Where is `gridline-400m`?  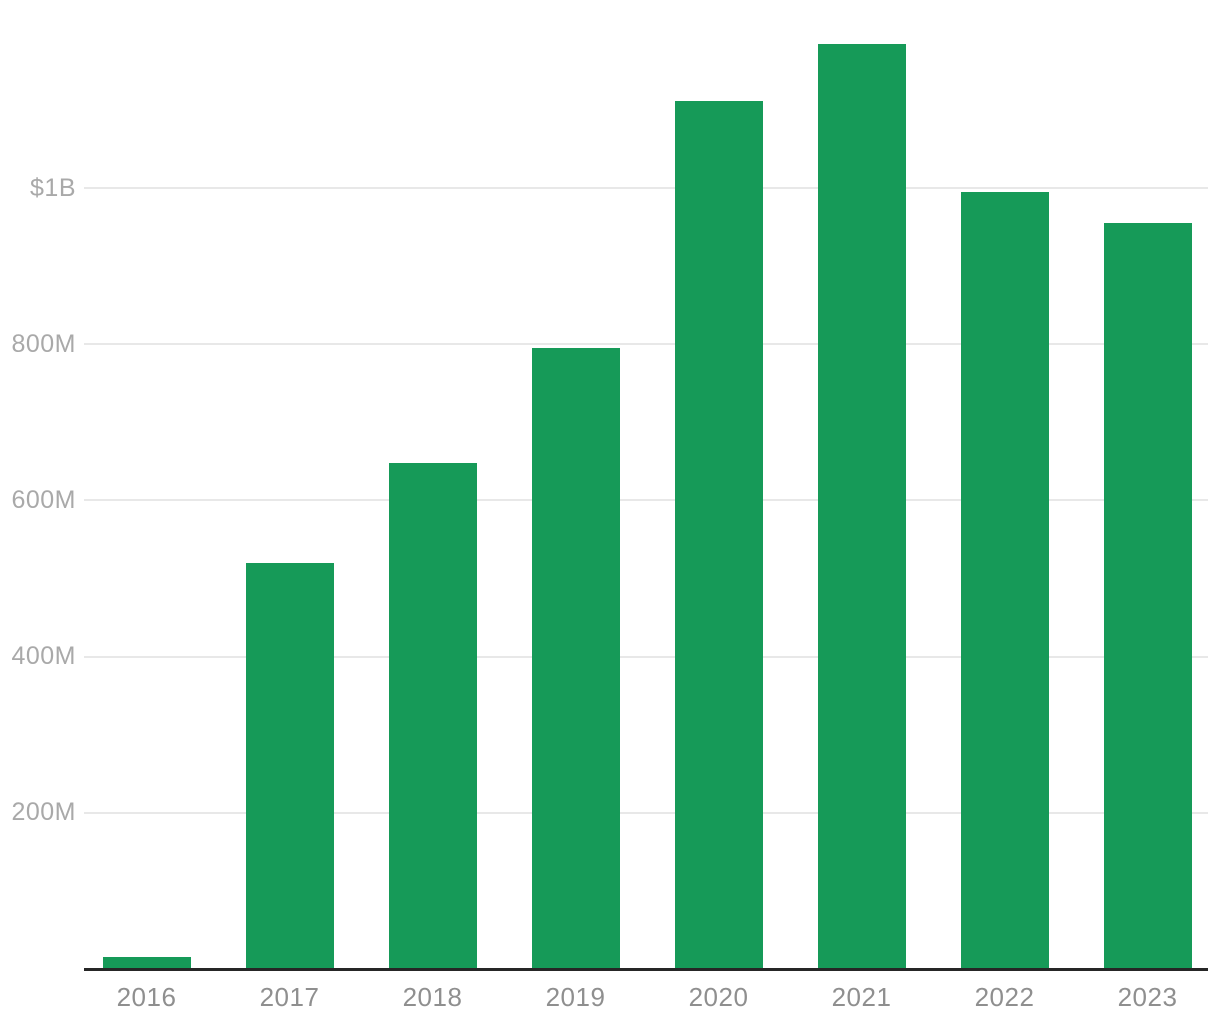
gridline-400m is located at coordinates (646, 656).